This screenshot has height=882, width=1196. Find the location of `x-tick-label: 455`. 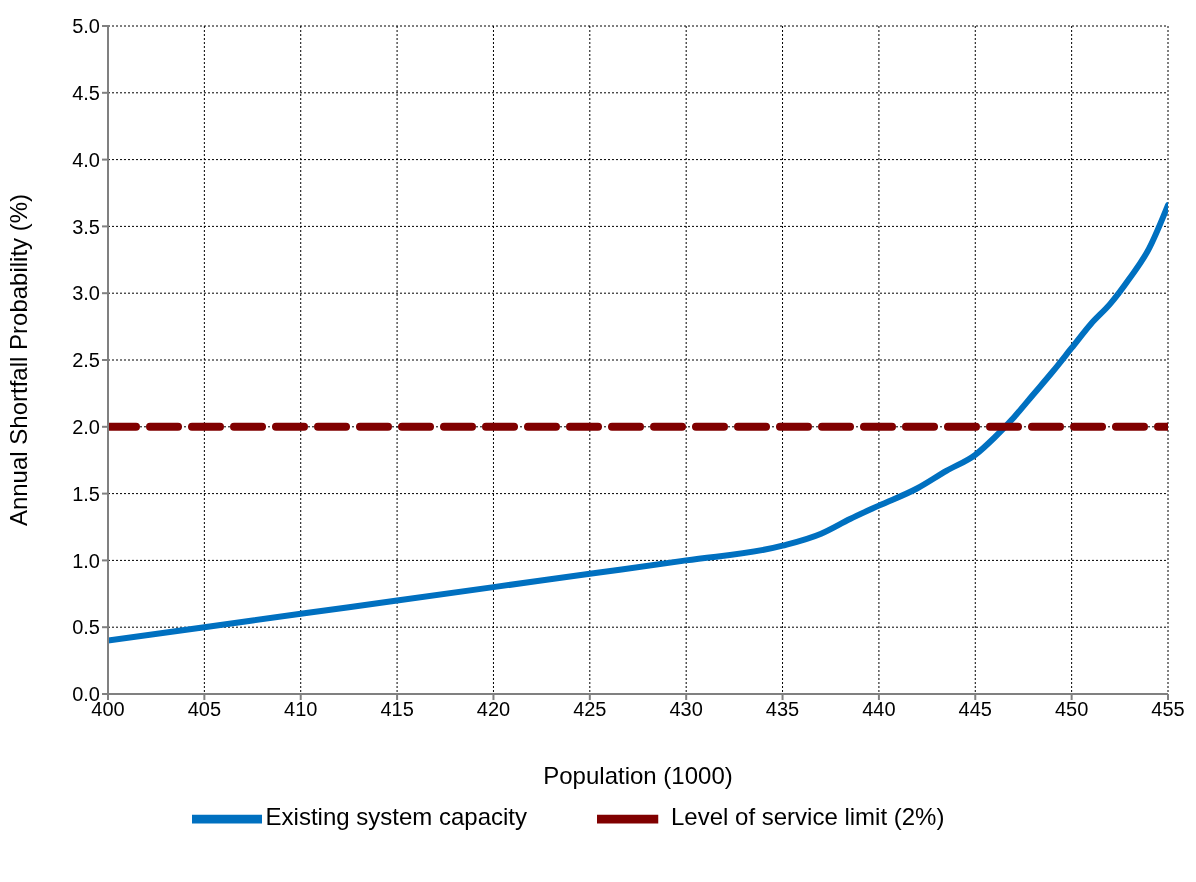

x-tick-label: 455 is located at coordinates (1168, 709).